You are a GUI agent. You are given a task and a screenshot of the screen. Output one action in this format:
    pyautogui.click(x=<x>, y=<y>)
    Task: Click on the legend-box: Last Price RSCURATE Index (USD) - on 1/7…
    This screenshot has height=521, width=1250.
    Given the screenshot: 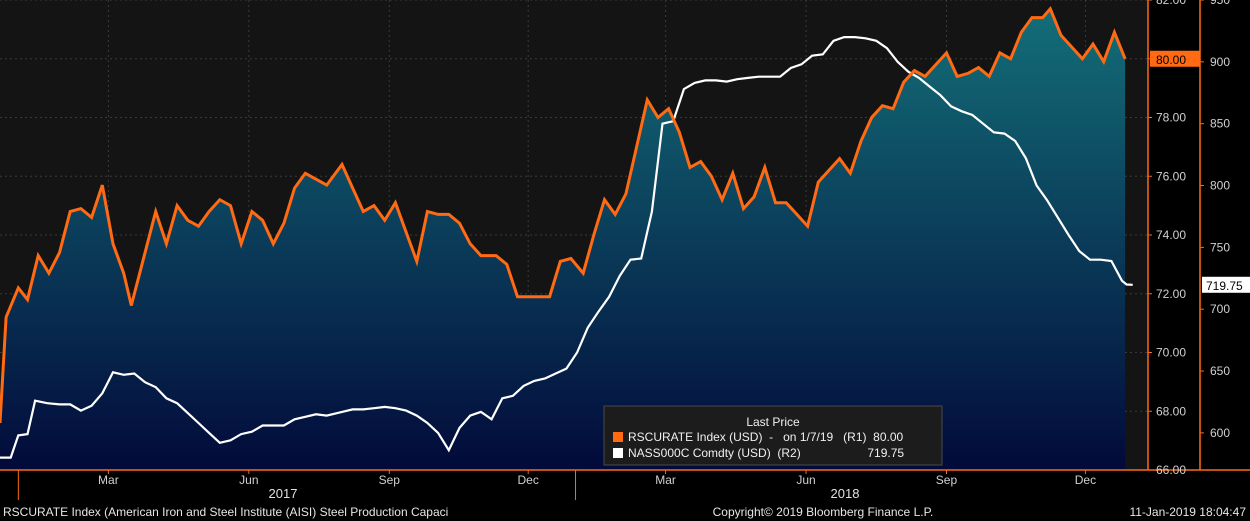 What is the action you would take?
    pyautogui.click(x=773, y=435)
    